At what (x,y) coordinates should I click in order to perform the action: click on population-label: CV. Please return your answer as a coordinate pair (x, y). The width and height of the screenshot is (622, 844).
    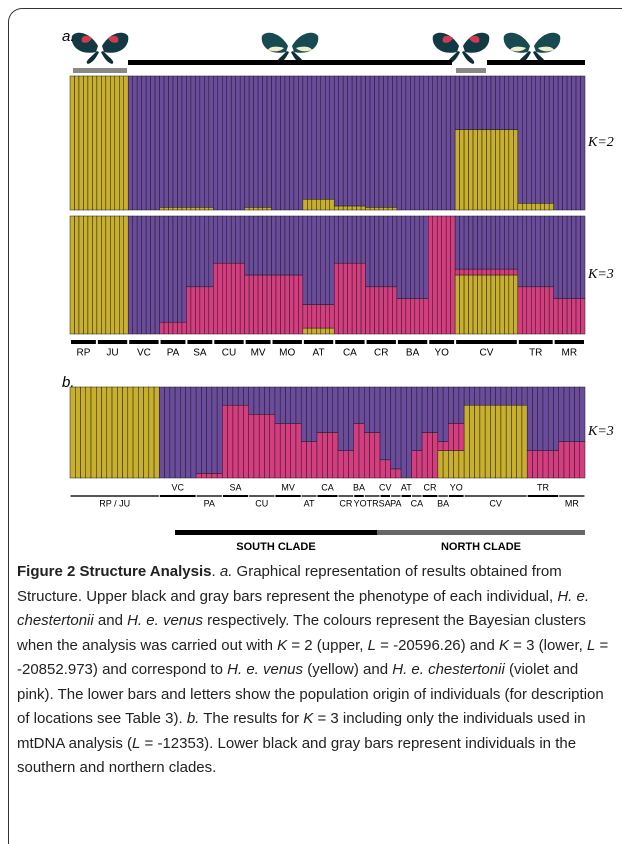
    Looking at the image, I should click on (487, 353).